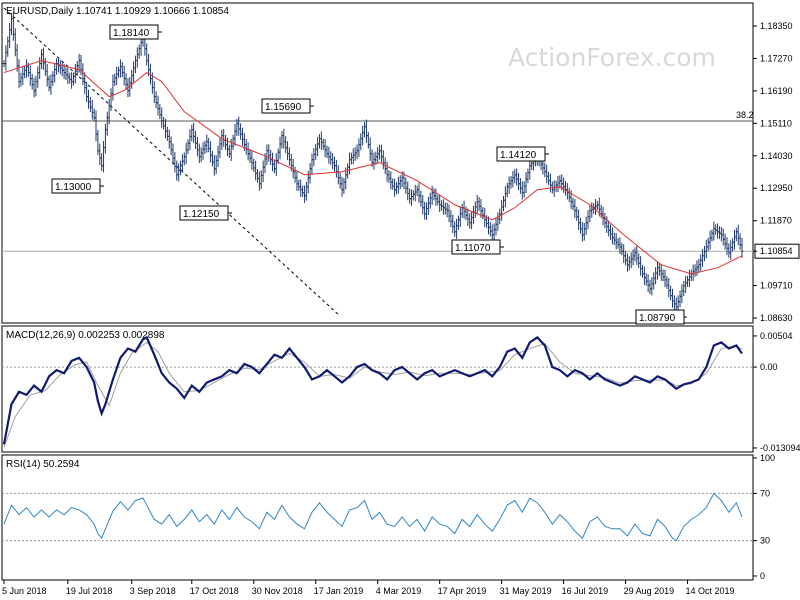 This screenshot has width=800, height=600. What do you see at coordinates (649, 591) in the screenshot?
I see `x-tick-label: 29 Aug 2019` at bounding box center [649, 591].